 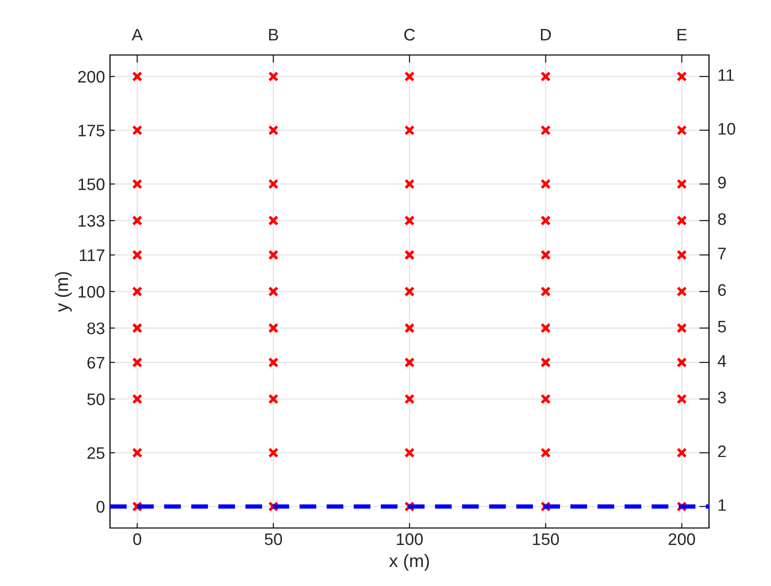 What do you see at coordinates (727, 128) in the screenshot?
I see `text: 10` at bounding box center [727, 128].